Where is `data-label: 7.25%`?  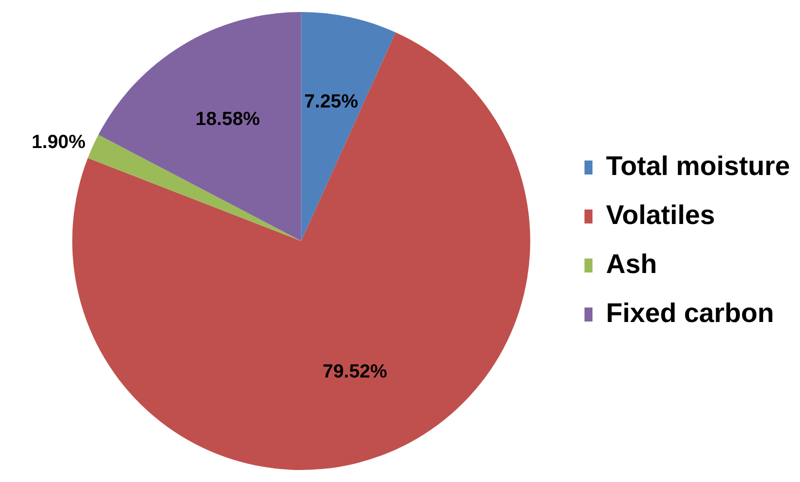
data-label: 7.25% is located at coordinates (331, 101).